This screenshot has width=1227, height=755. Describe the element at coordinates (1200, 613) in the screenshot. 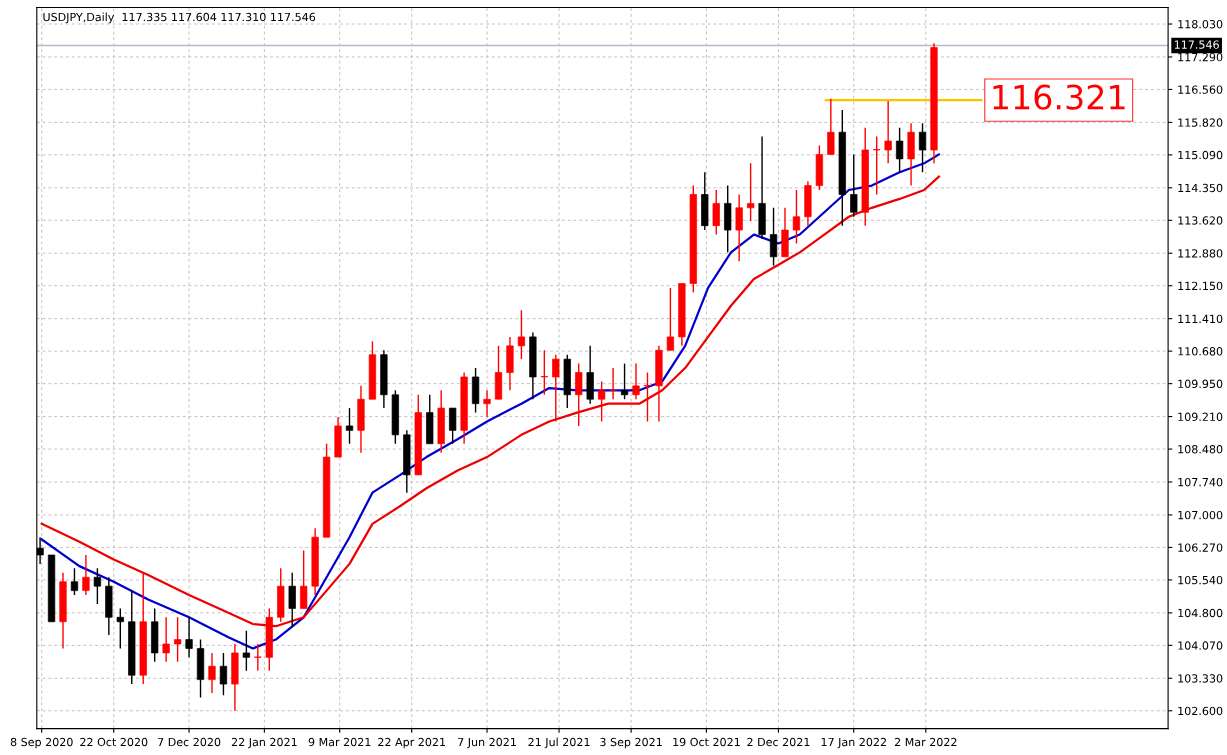

I see `y-tick-label: 104.800` at that location.